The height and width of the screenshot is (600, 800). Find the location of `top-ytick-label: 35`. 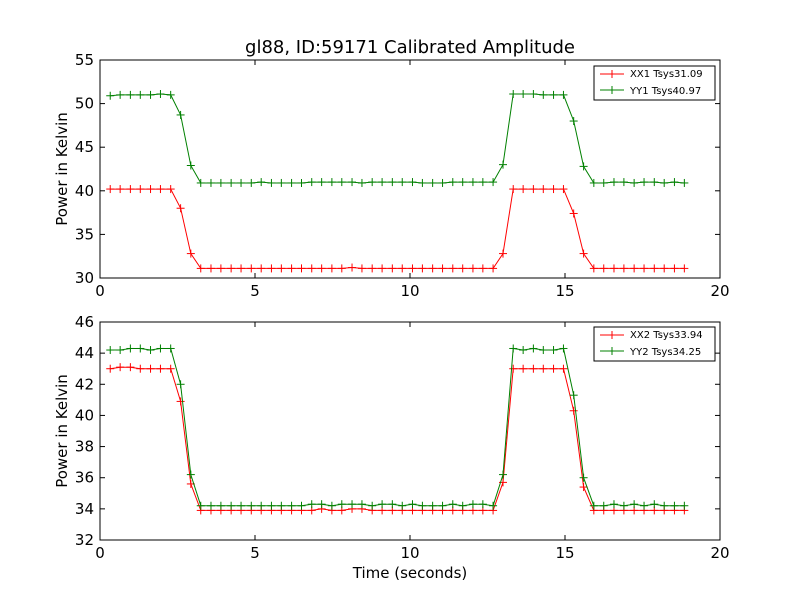

top-ytick-label: 35 is located at coordinates (84, 234).